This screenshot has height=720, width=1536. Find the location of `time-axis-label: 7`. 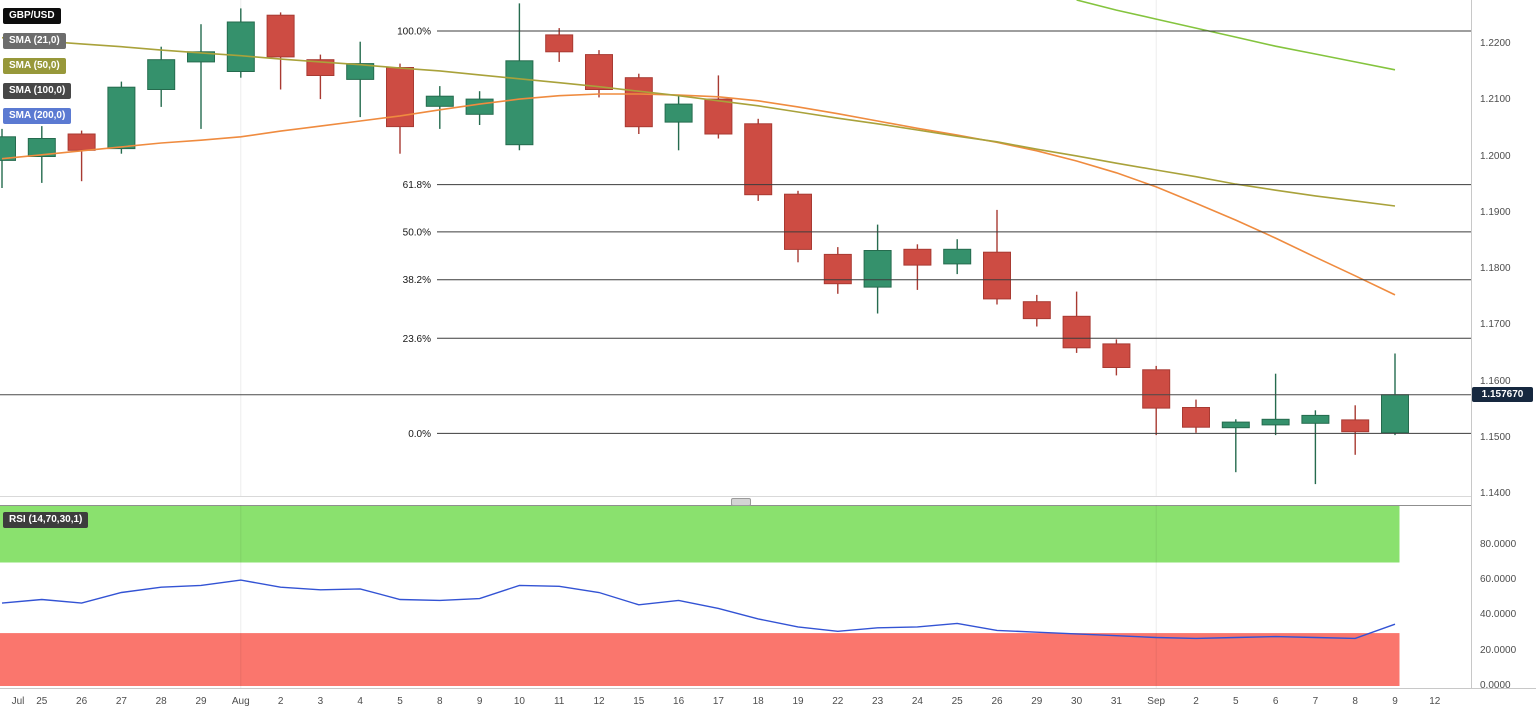

time-axis-label: 7 is located at coordinates (1315, 701).